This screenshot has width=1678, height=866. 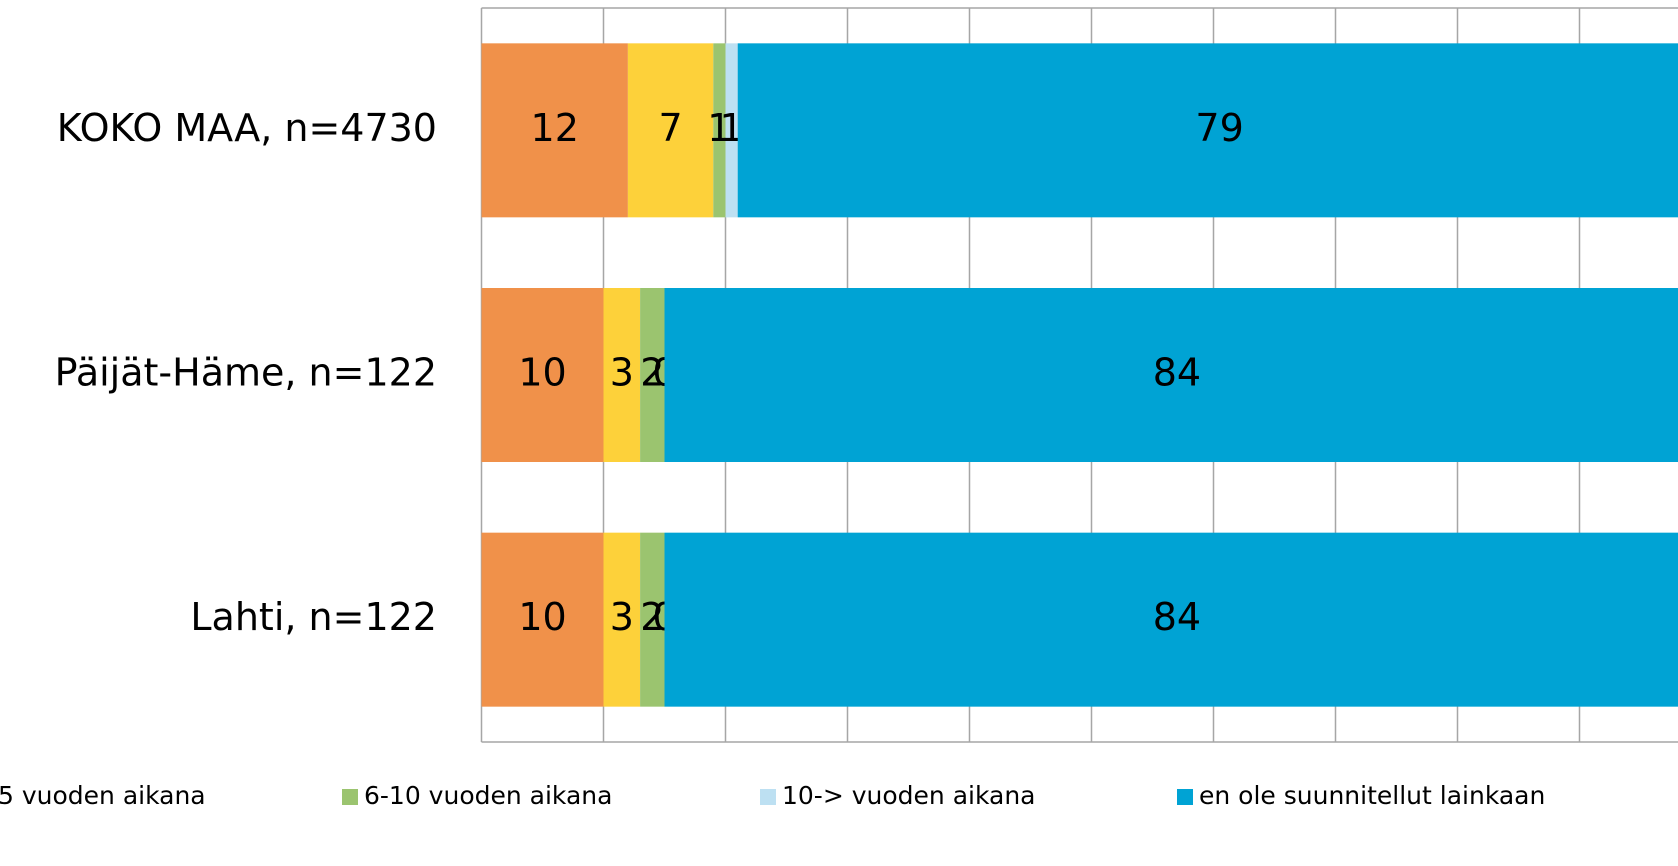 I want to click on category-label: Päijät-Häme, n=122, so click(x=246, y=373).